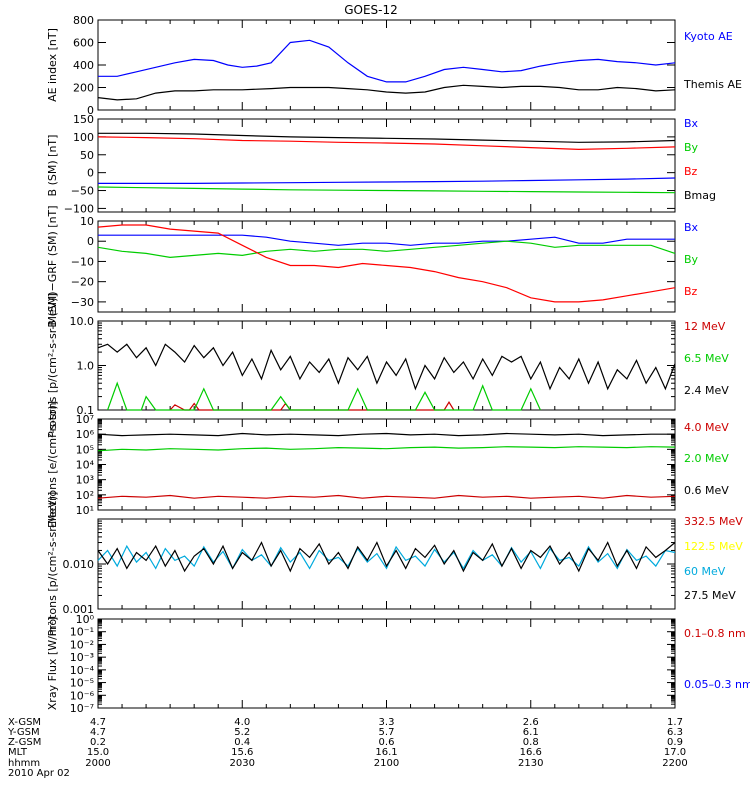 Image resolution: width=750 pixels, height=800 pixels. I want to click on y-tick-label: 50, so click(87, 155).